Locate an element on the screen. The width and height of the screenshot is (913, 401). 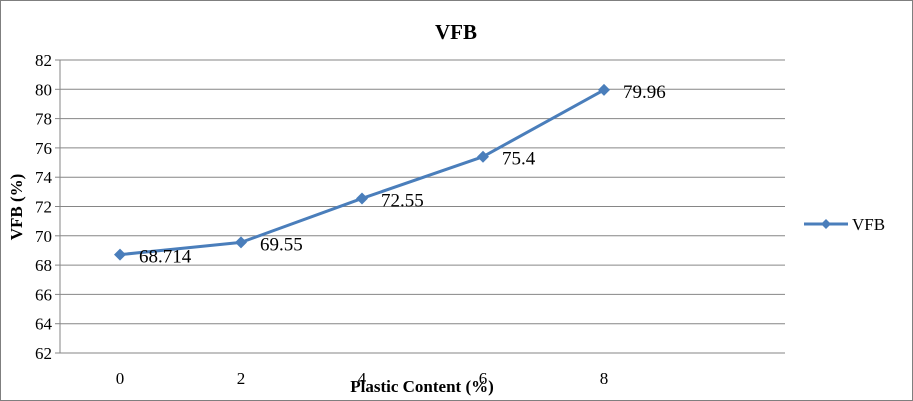
x-tick-label: 6 is located at coordinates (483, 378).